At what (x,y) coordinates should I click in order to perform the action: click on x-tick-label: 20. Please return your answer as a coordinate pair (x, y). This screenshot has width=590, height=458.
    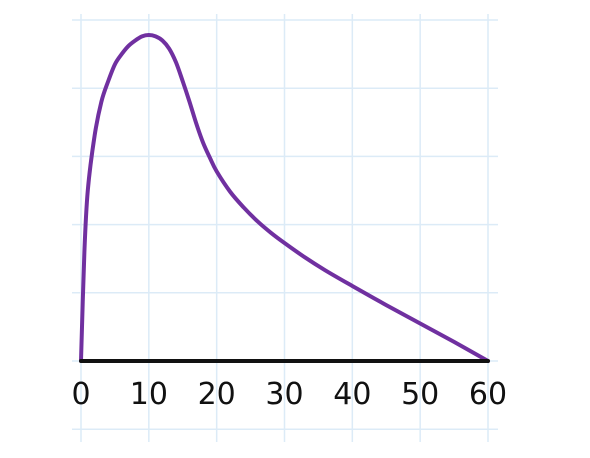
    Looking at the image, I should click on (217, 394).